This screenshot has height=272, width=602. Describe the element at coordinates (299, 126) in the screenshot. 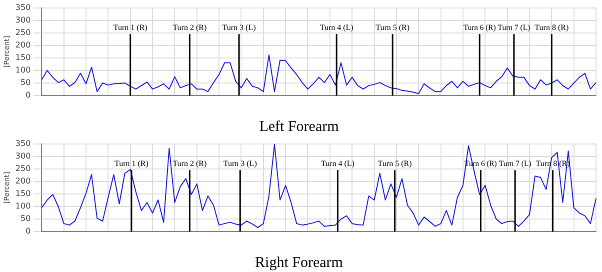

I see `text: Left Forearm` at that location.